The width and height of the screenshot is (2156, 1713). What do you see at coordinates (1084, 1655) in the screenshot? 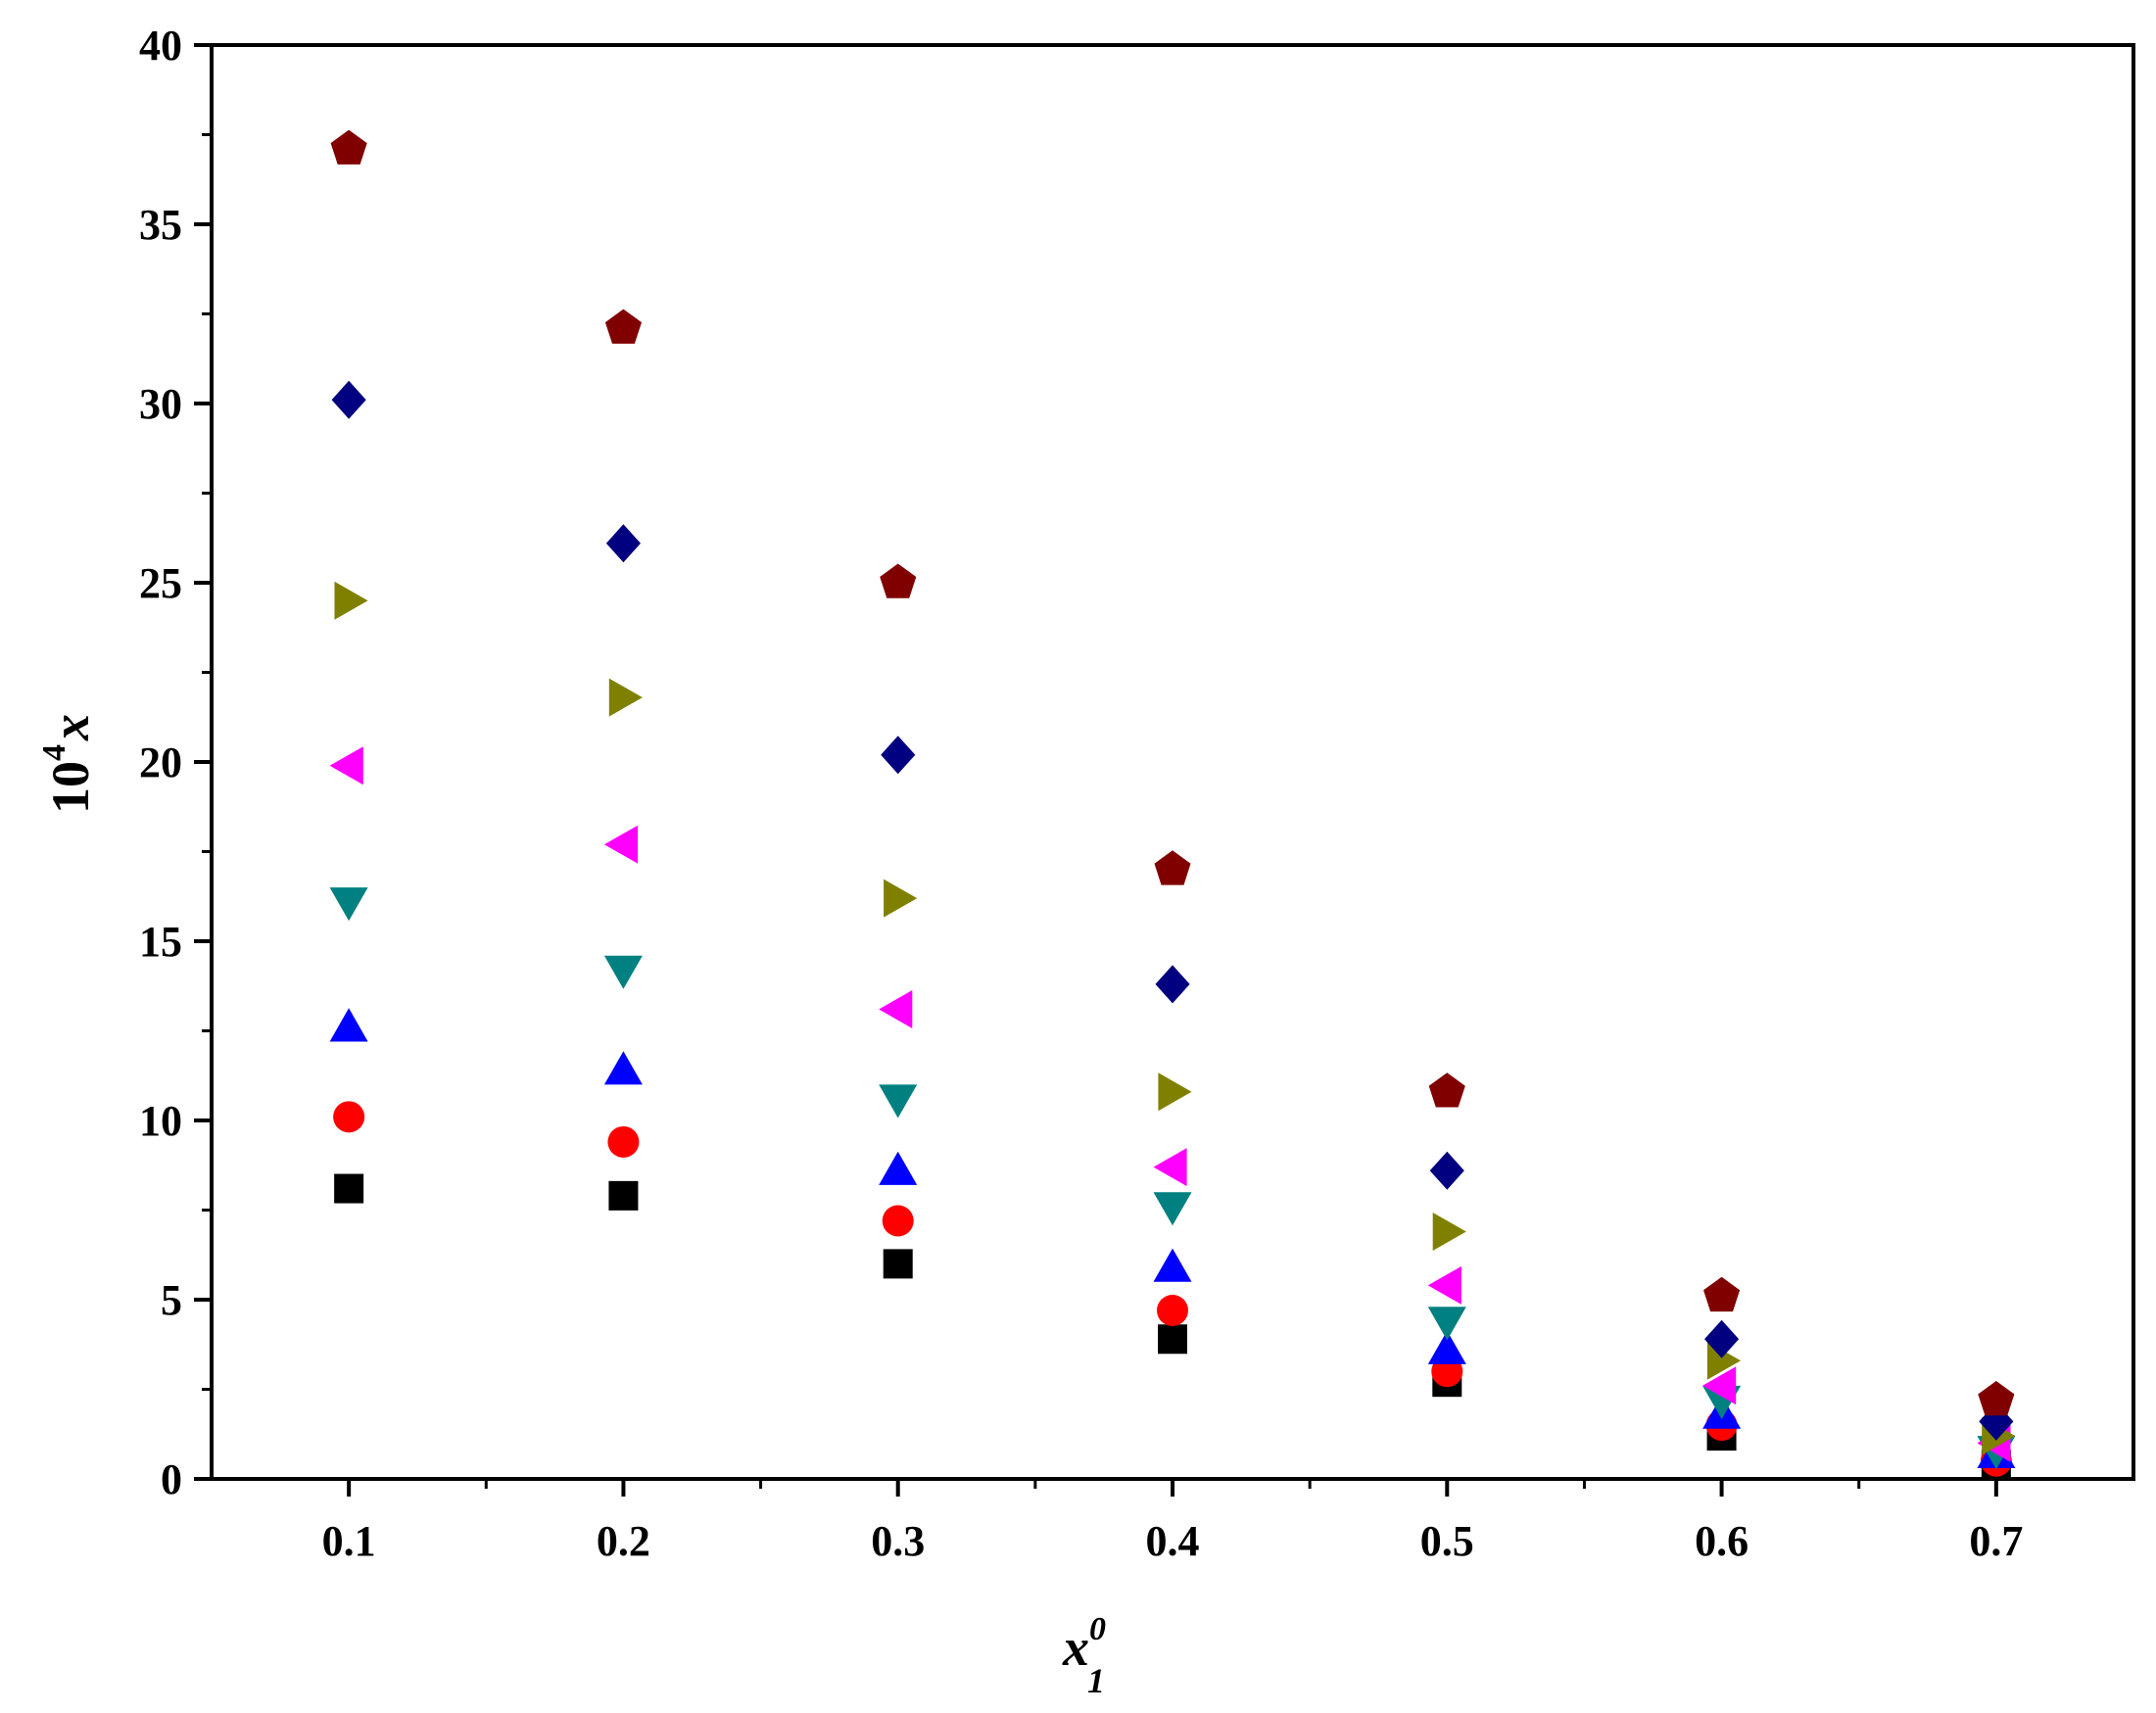
I see `x-axis-title: x0 1` at bounding box center [1084, 1655].